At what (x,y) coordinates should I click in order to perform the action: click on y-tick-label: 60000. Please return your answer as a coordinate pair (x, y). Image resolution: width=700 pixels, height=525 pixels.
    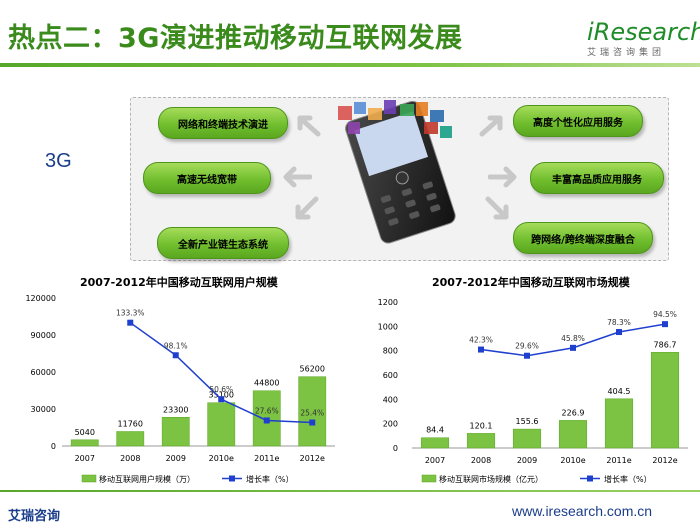
    Looking at the image, I should click on (43, 372).